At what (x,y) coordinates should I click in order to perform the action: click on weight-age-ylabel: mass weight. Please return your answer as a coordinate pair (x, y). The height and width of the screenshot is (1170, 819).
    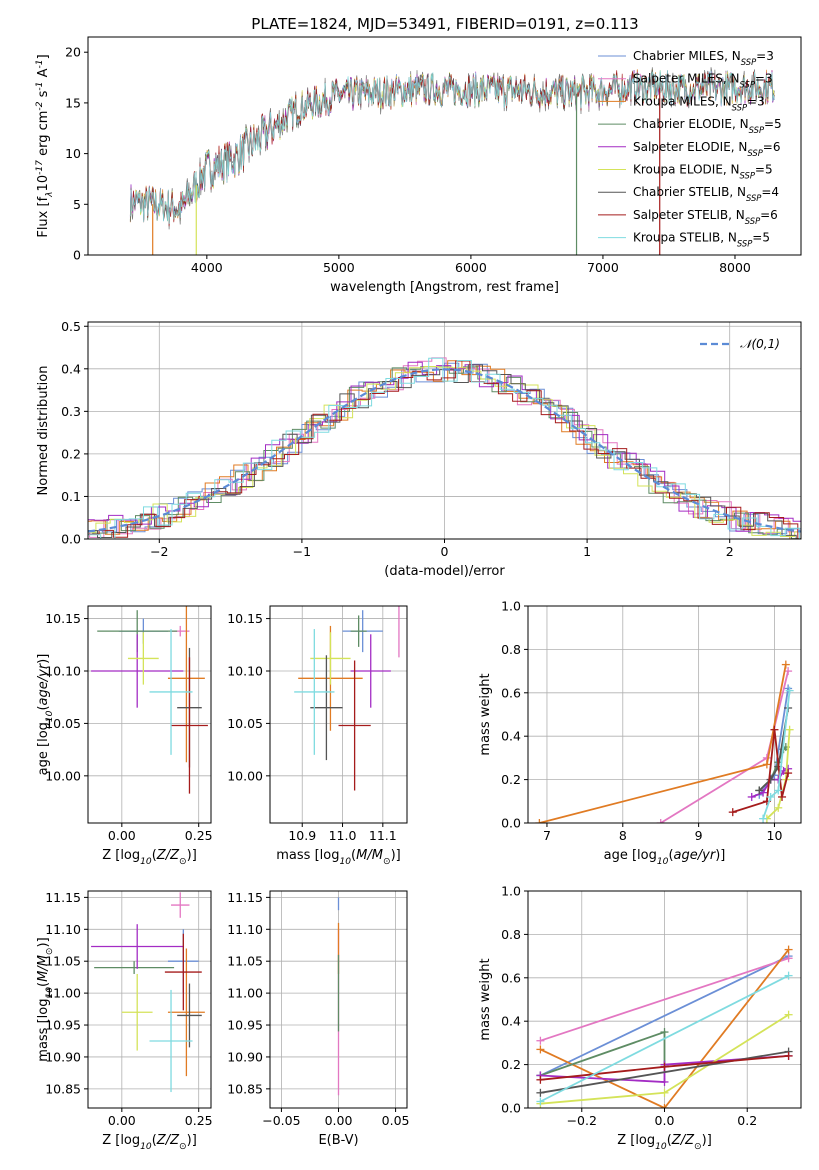
    Looking at the image, I should click on (485, 714).